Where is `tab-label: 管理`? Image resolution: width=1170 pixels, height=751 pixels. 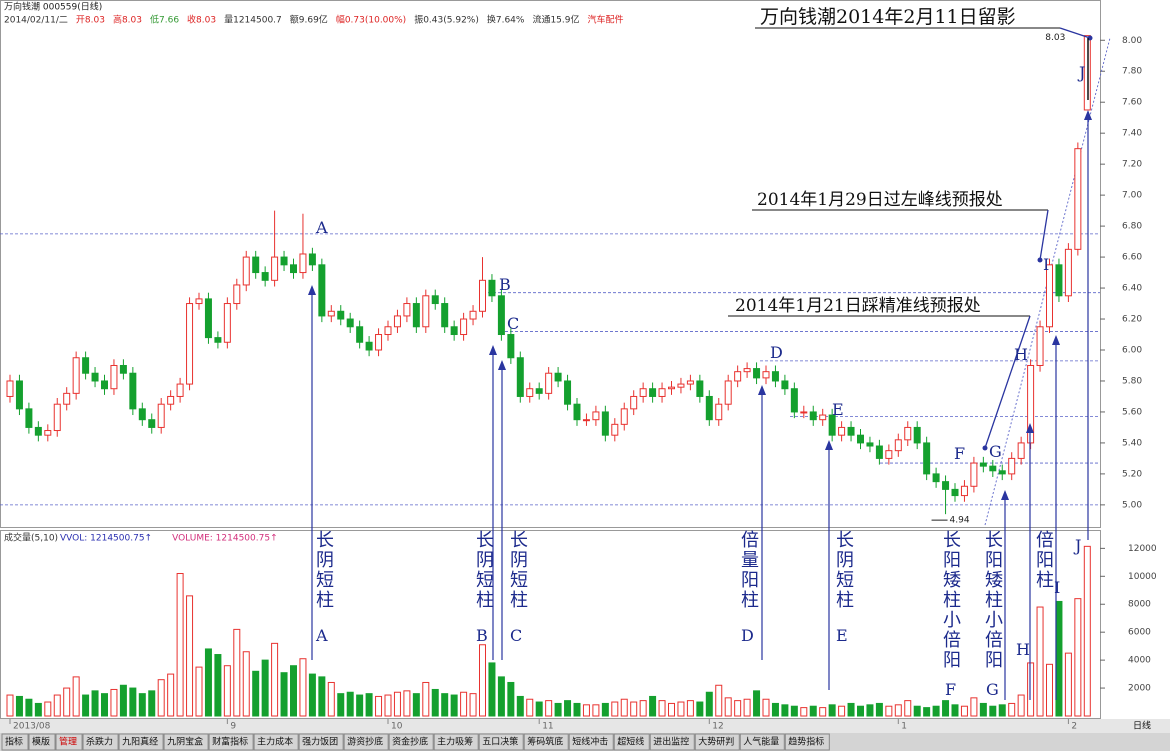
tab-label: 管理 is located at coordinates (68, 742).